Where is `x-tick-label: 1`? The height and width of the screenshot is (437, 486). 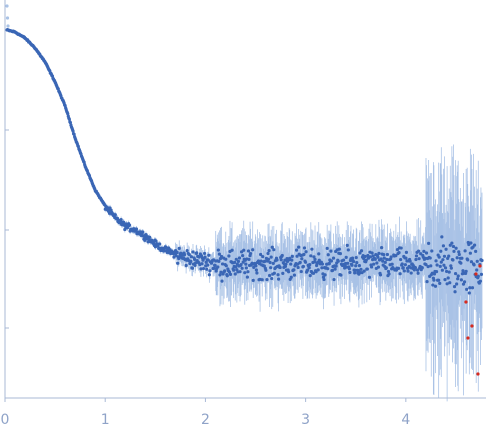
x-tick-label: 1 is located at coordinates (105, 420).